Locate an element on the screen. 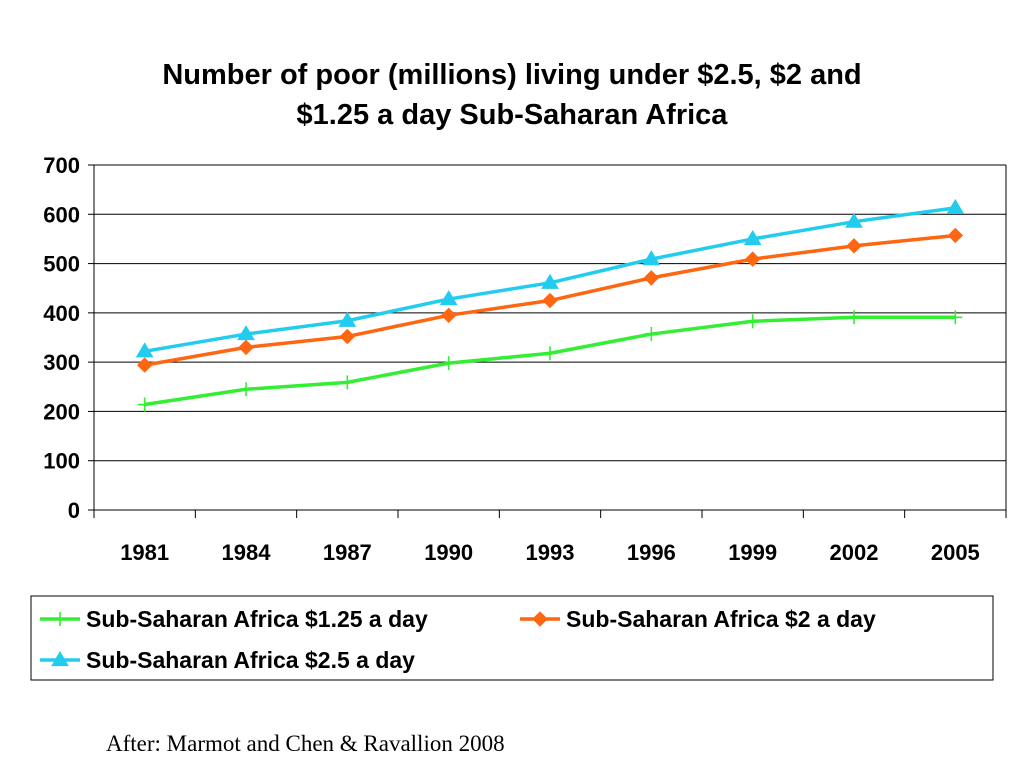 This screenshot has height=768, width=1024. x-tick-label: 2002 is located at coordinates (854, 552).